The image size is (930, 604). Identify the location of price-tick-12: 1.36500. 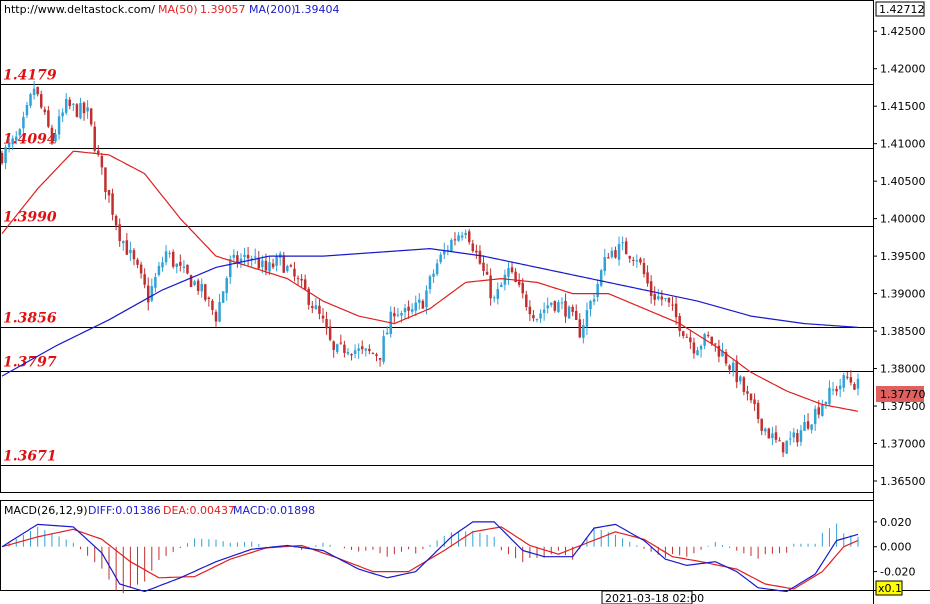
(903, 481).